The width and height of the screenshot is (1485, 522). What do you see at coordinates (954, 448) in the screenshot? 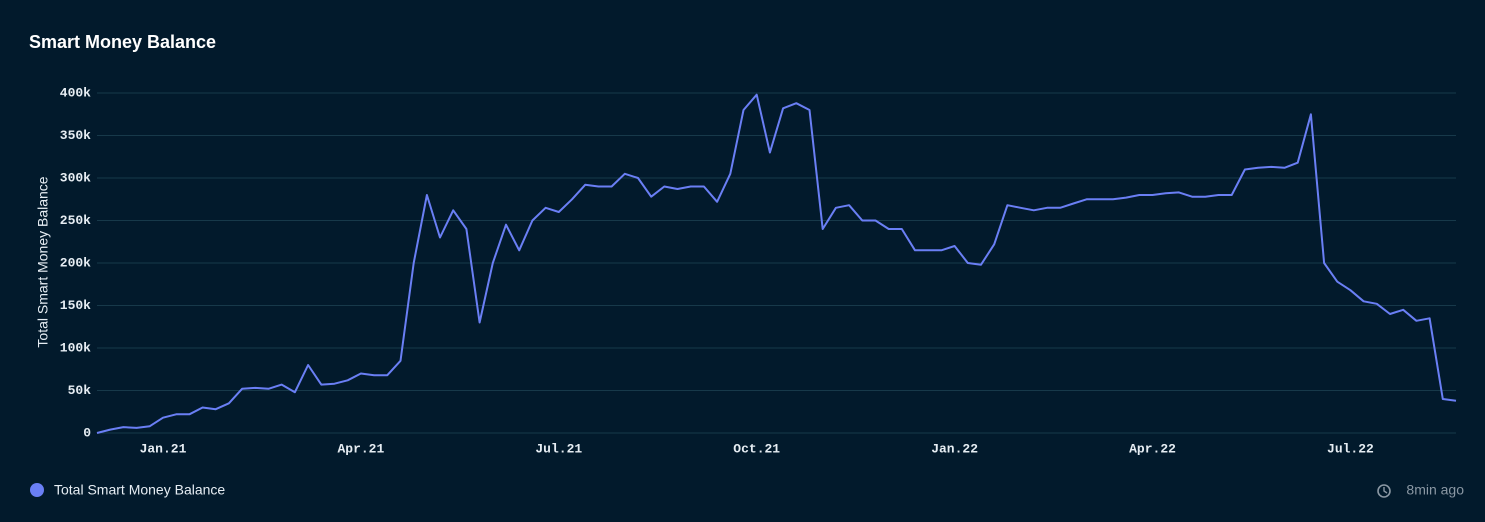
I see `x-tick-label: Jan.22` at bounding box center [954, 448].